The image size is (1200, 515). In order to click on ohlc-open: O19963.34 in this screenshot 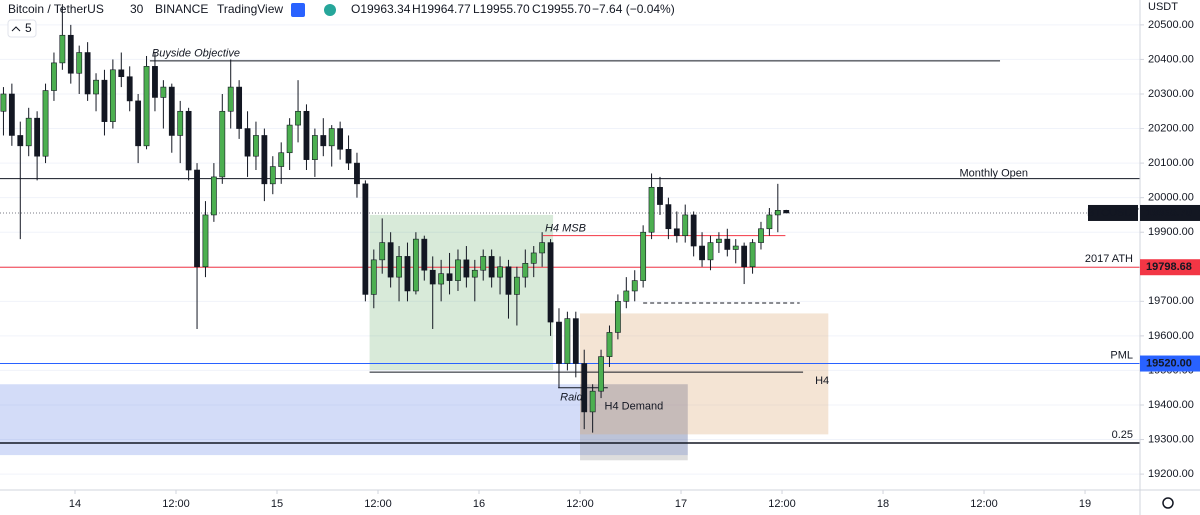, I will do `click(381, 9)`.